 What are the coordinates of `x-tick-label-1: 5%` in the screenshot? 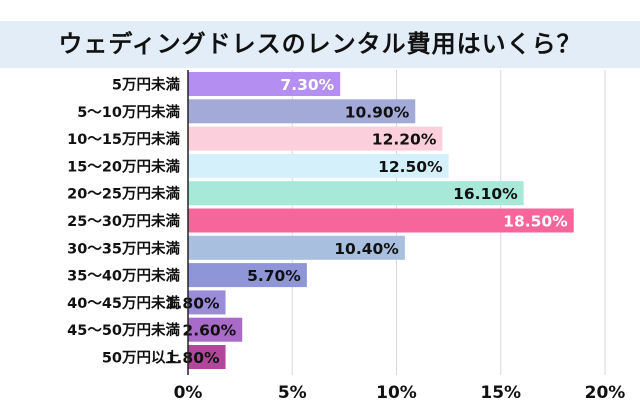 It's located at (292, 393).